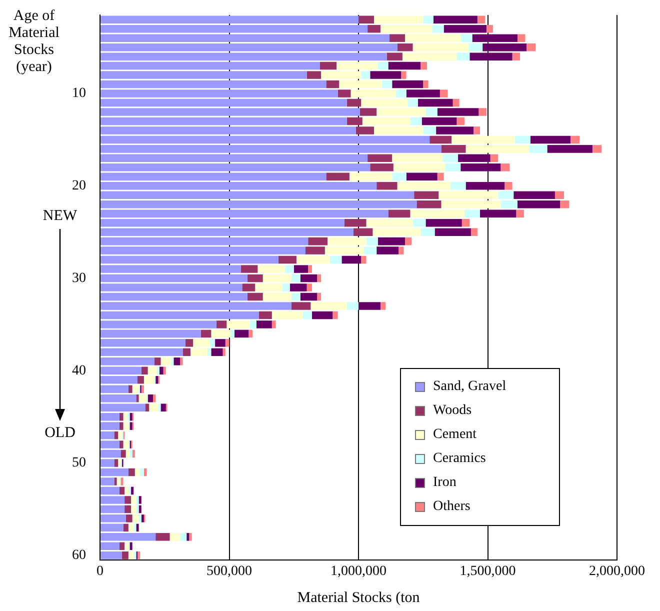 The width and height of the screenshot is (660, 611). I want to click on x-tick-label: 500,000, so click(229, 572).